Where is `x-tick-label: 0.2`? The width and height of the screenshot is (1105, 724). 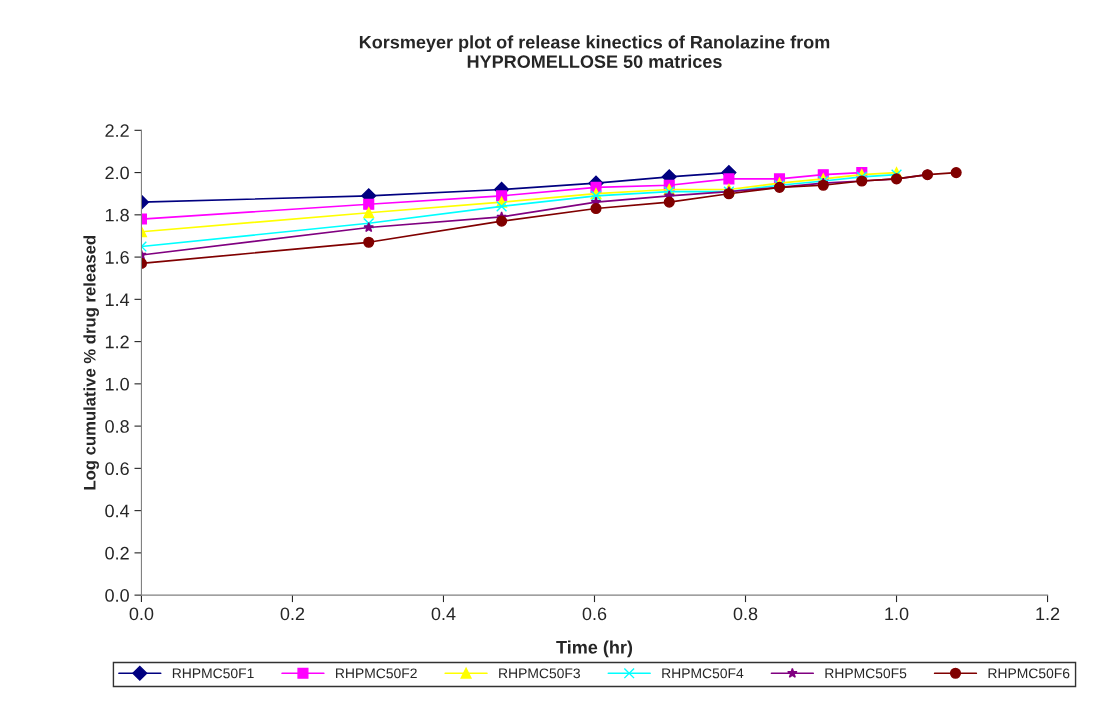 x-tick-label: 0.2 is located at coordinates (292, 614).